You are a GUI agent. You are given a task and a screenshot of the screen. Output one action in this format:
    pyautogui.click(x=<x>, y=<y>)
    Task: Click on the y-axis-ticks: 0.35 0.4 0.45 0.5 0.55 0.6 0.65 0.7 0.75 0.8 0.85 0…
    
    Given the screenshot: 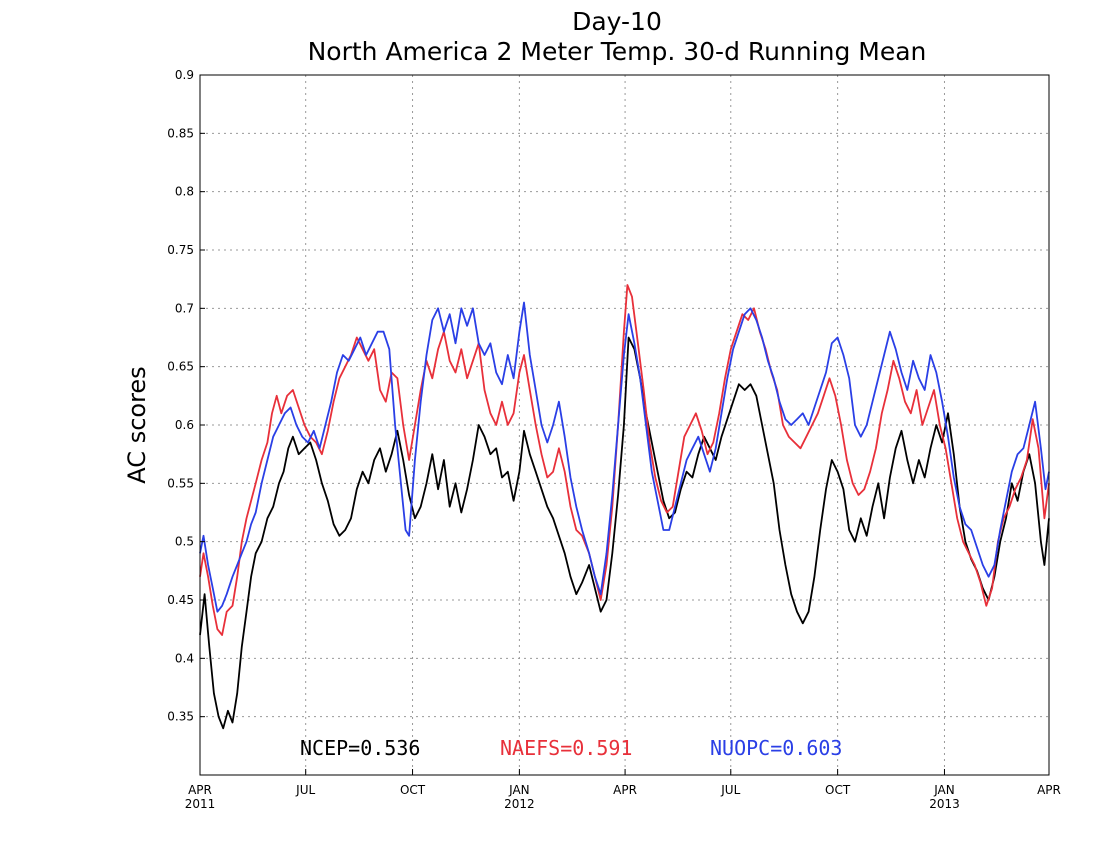 What is the action you would take?
    pyautogui.click(x=186, y=396)
    